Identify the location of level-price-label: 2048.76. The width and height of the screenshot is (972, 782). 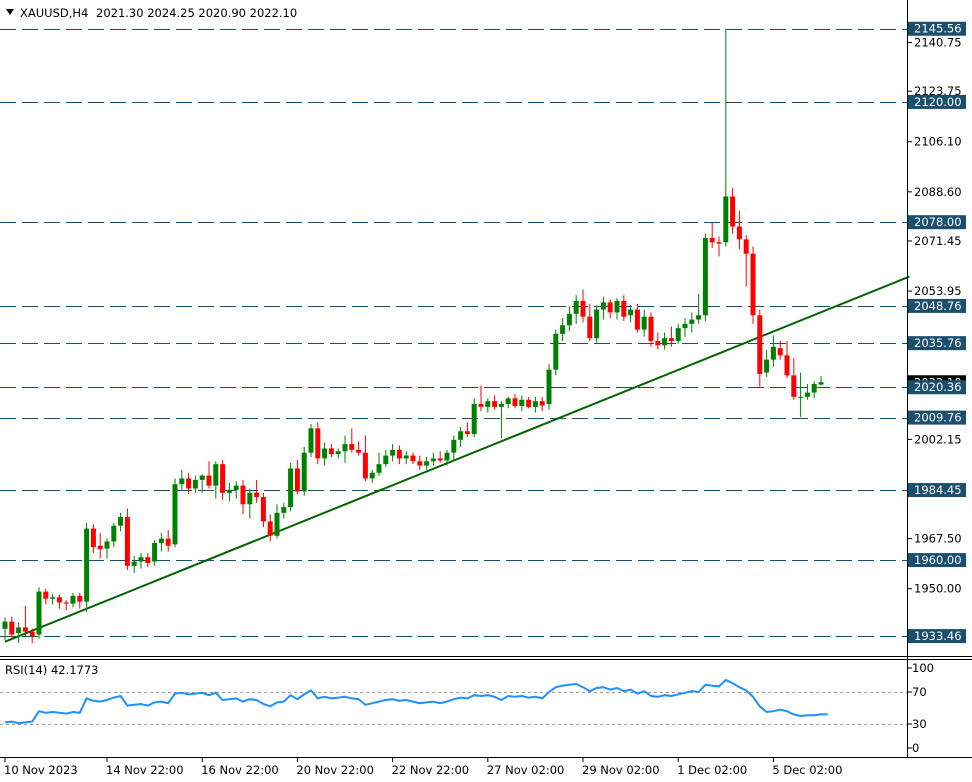
(938, 306).